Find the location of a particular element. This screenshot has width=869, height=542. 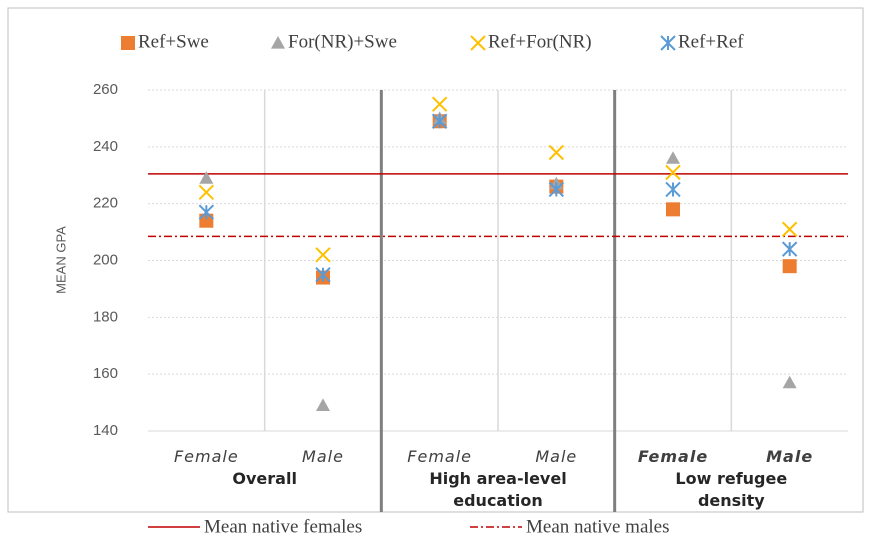

y-tick-label: 240 is located at coordinates (105, 146).